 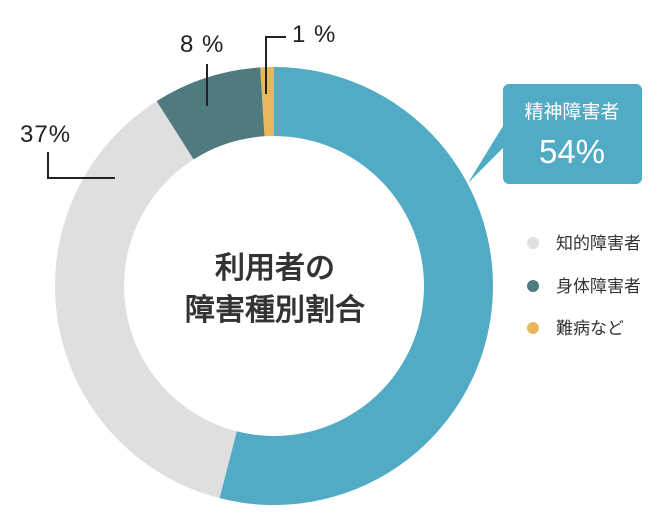 I want to click on callout-name: 精神障害者, so click(x=571, y=112).